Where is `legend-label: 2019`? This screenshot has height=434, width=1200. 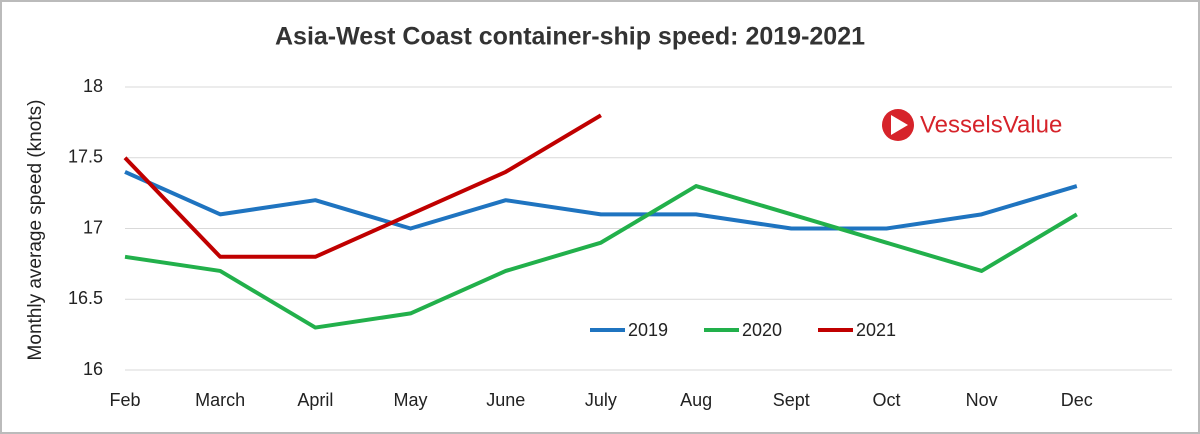
legend-label: 2019 is located at coordinates (648, 330).